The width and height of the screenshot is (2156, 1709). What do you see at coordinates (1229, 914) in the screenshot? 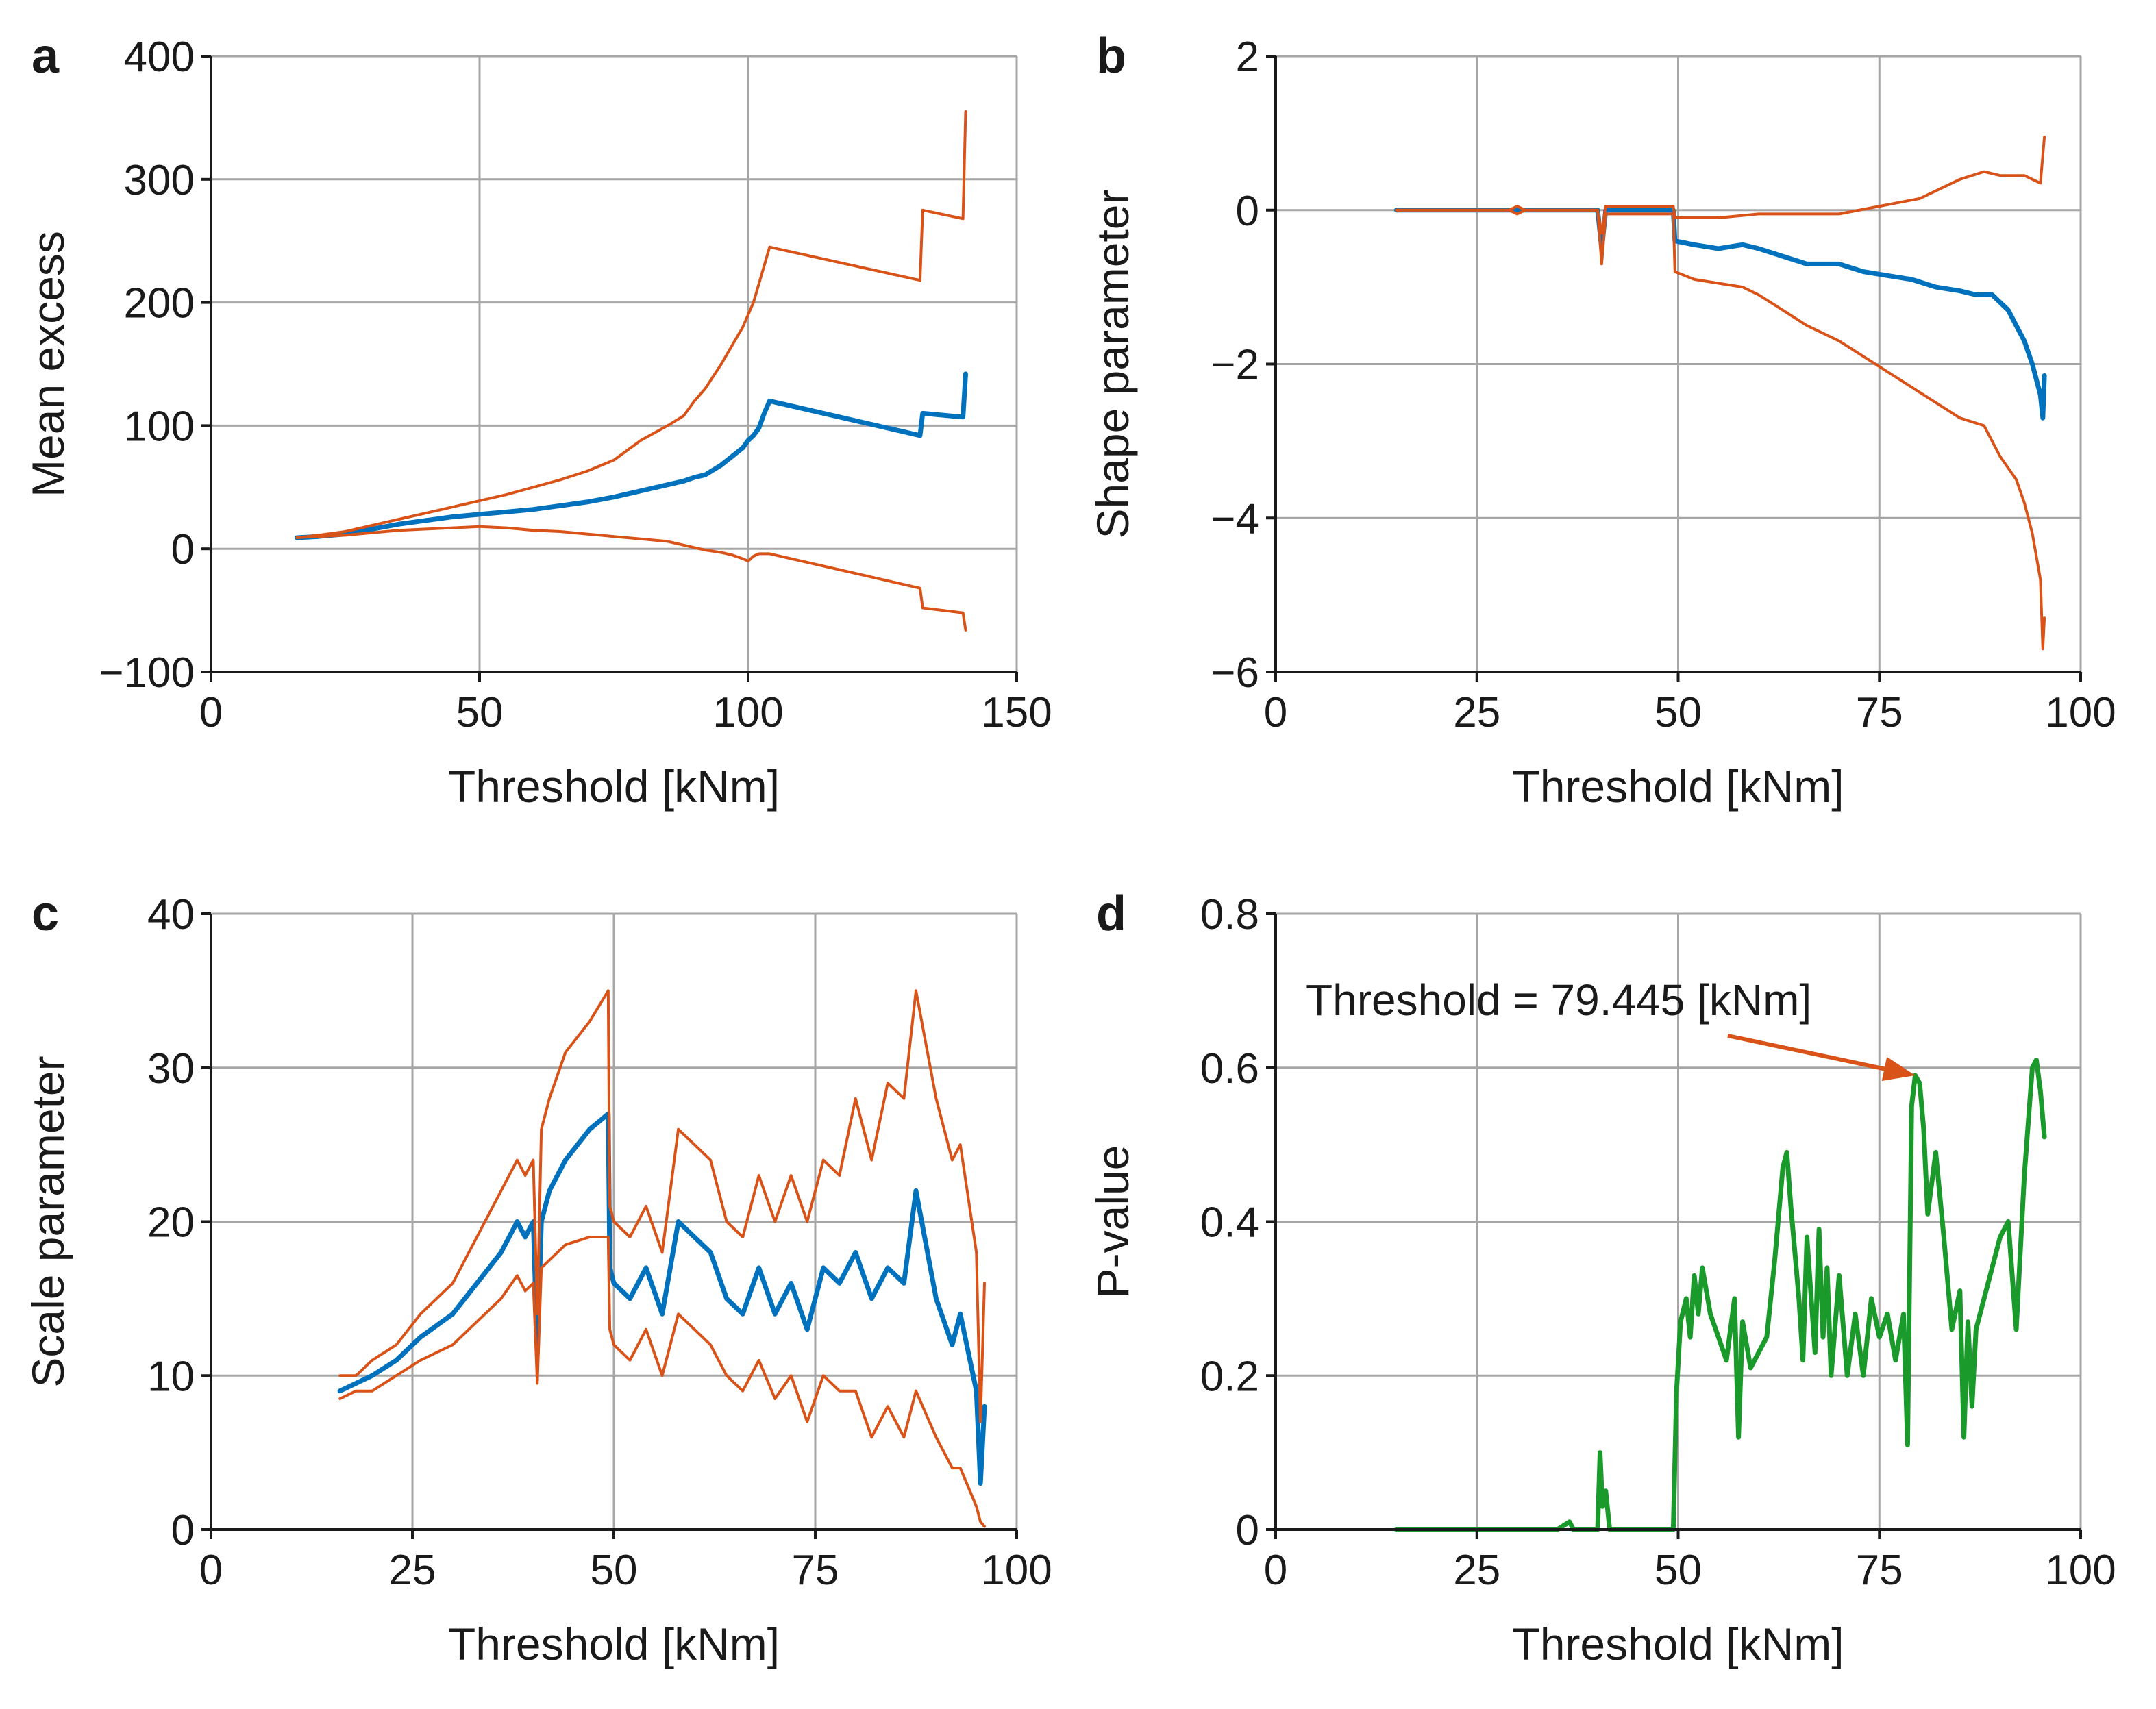
I see `y-tick-label: 0.8` at bounding box center [1229, 914].